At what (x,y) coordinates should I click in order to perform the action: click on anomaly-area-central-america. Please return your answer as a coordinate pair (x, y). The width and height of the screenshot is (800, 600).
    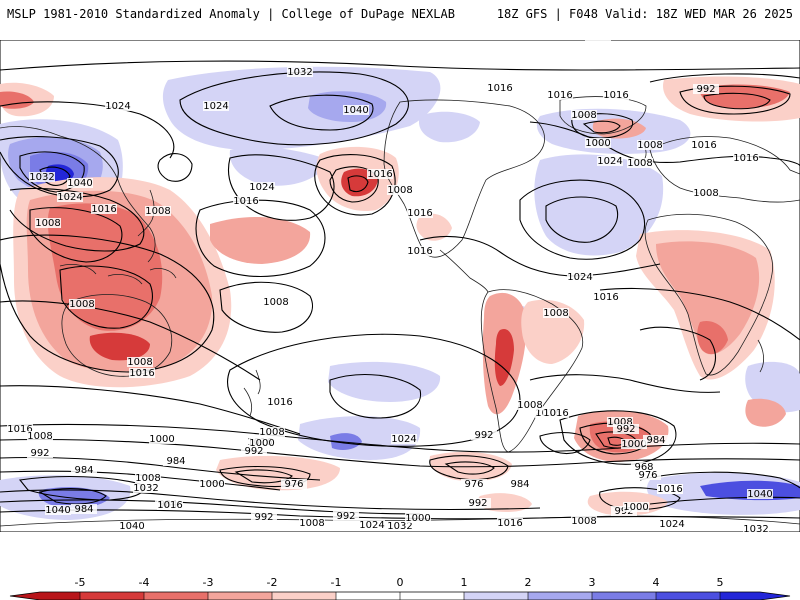
    Looking at the image, I should click on (434, 227).